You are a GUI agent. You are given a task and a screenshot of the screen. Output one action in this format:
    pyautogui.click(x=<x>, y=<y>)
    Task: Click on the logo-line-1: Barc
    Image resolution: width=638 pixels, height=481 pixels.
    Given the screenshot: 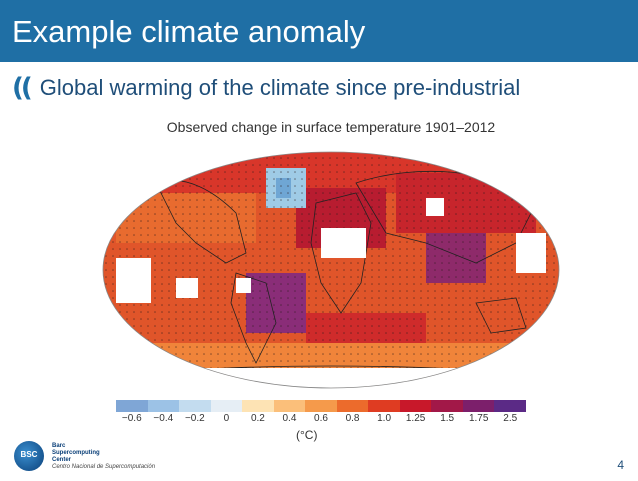 What is the action you would take?
    pyautogui.click(x=59, y=446)
    